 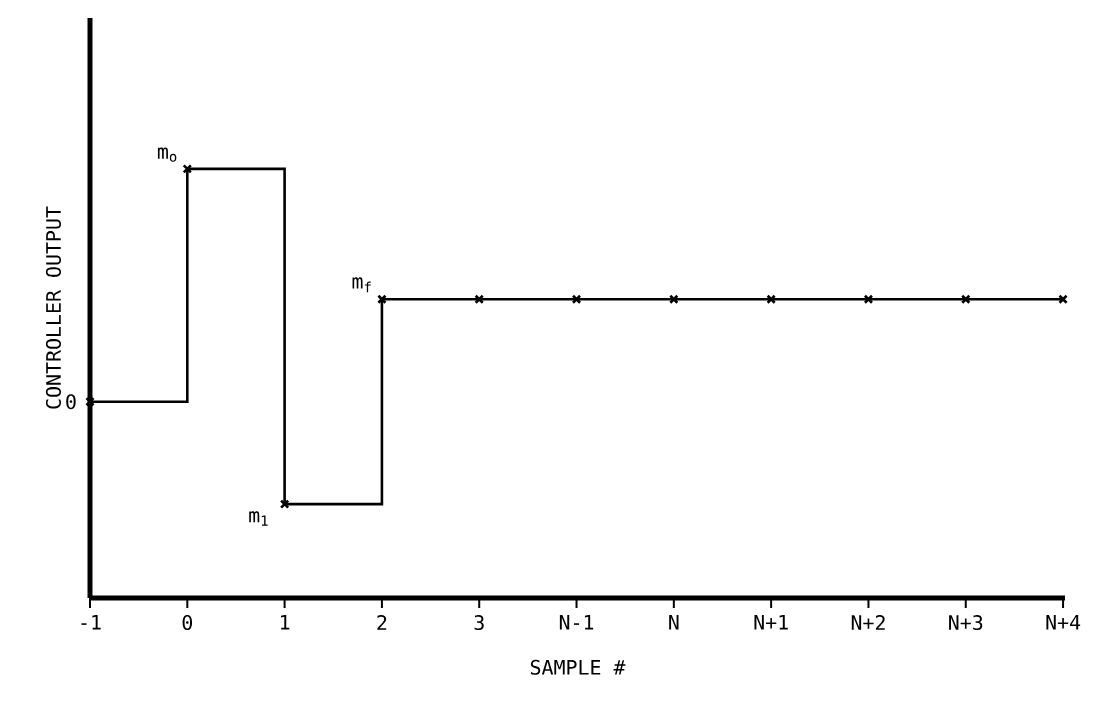 I want to click on x-tick-label: N+4, so click(x=1063, y=622).